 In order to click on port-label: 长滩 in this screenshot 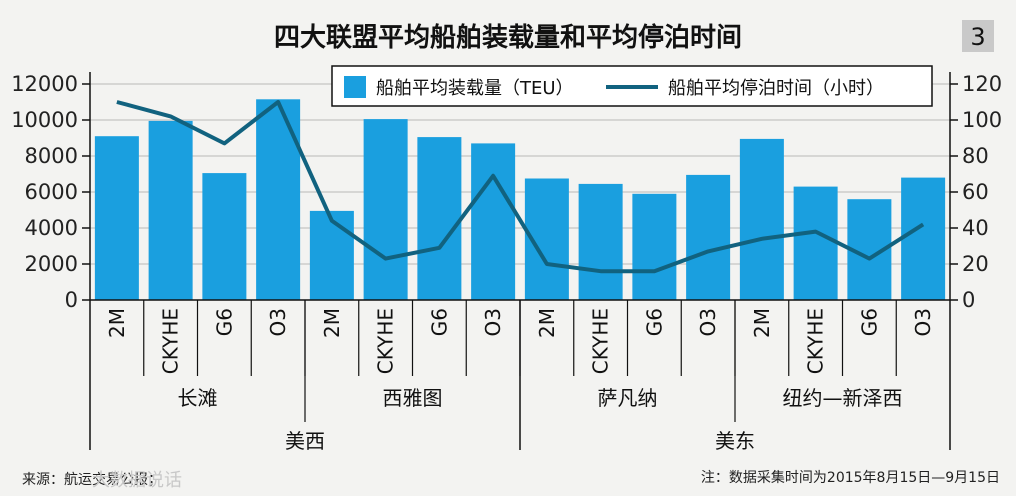, I will do `click(198, 398)`.